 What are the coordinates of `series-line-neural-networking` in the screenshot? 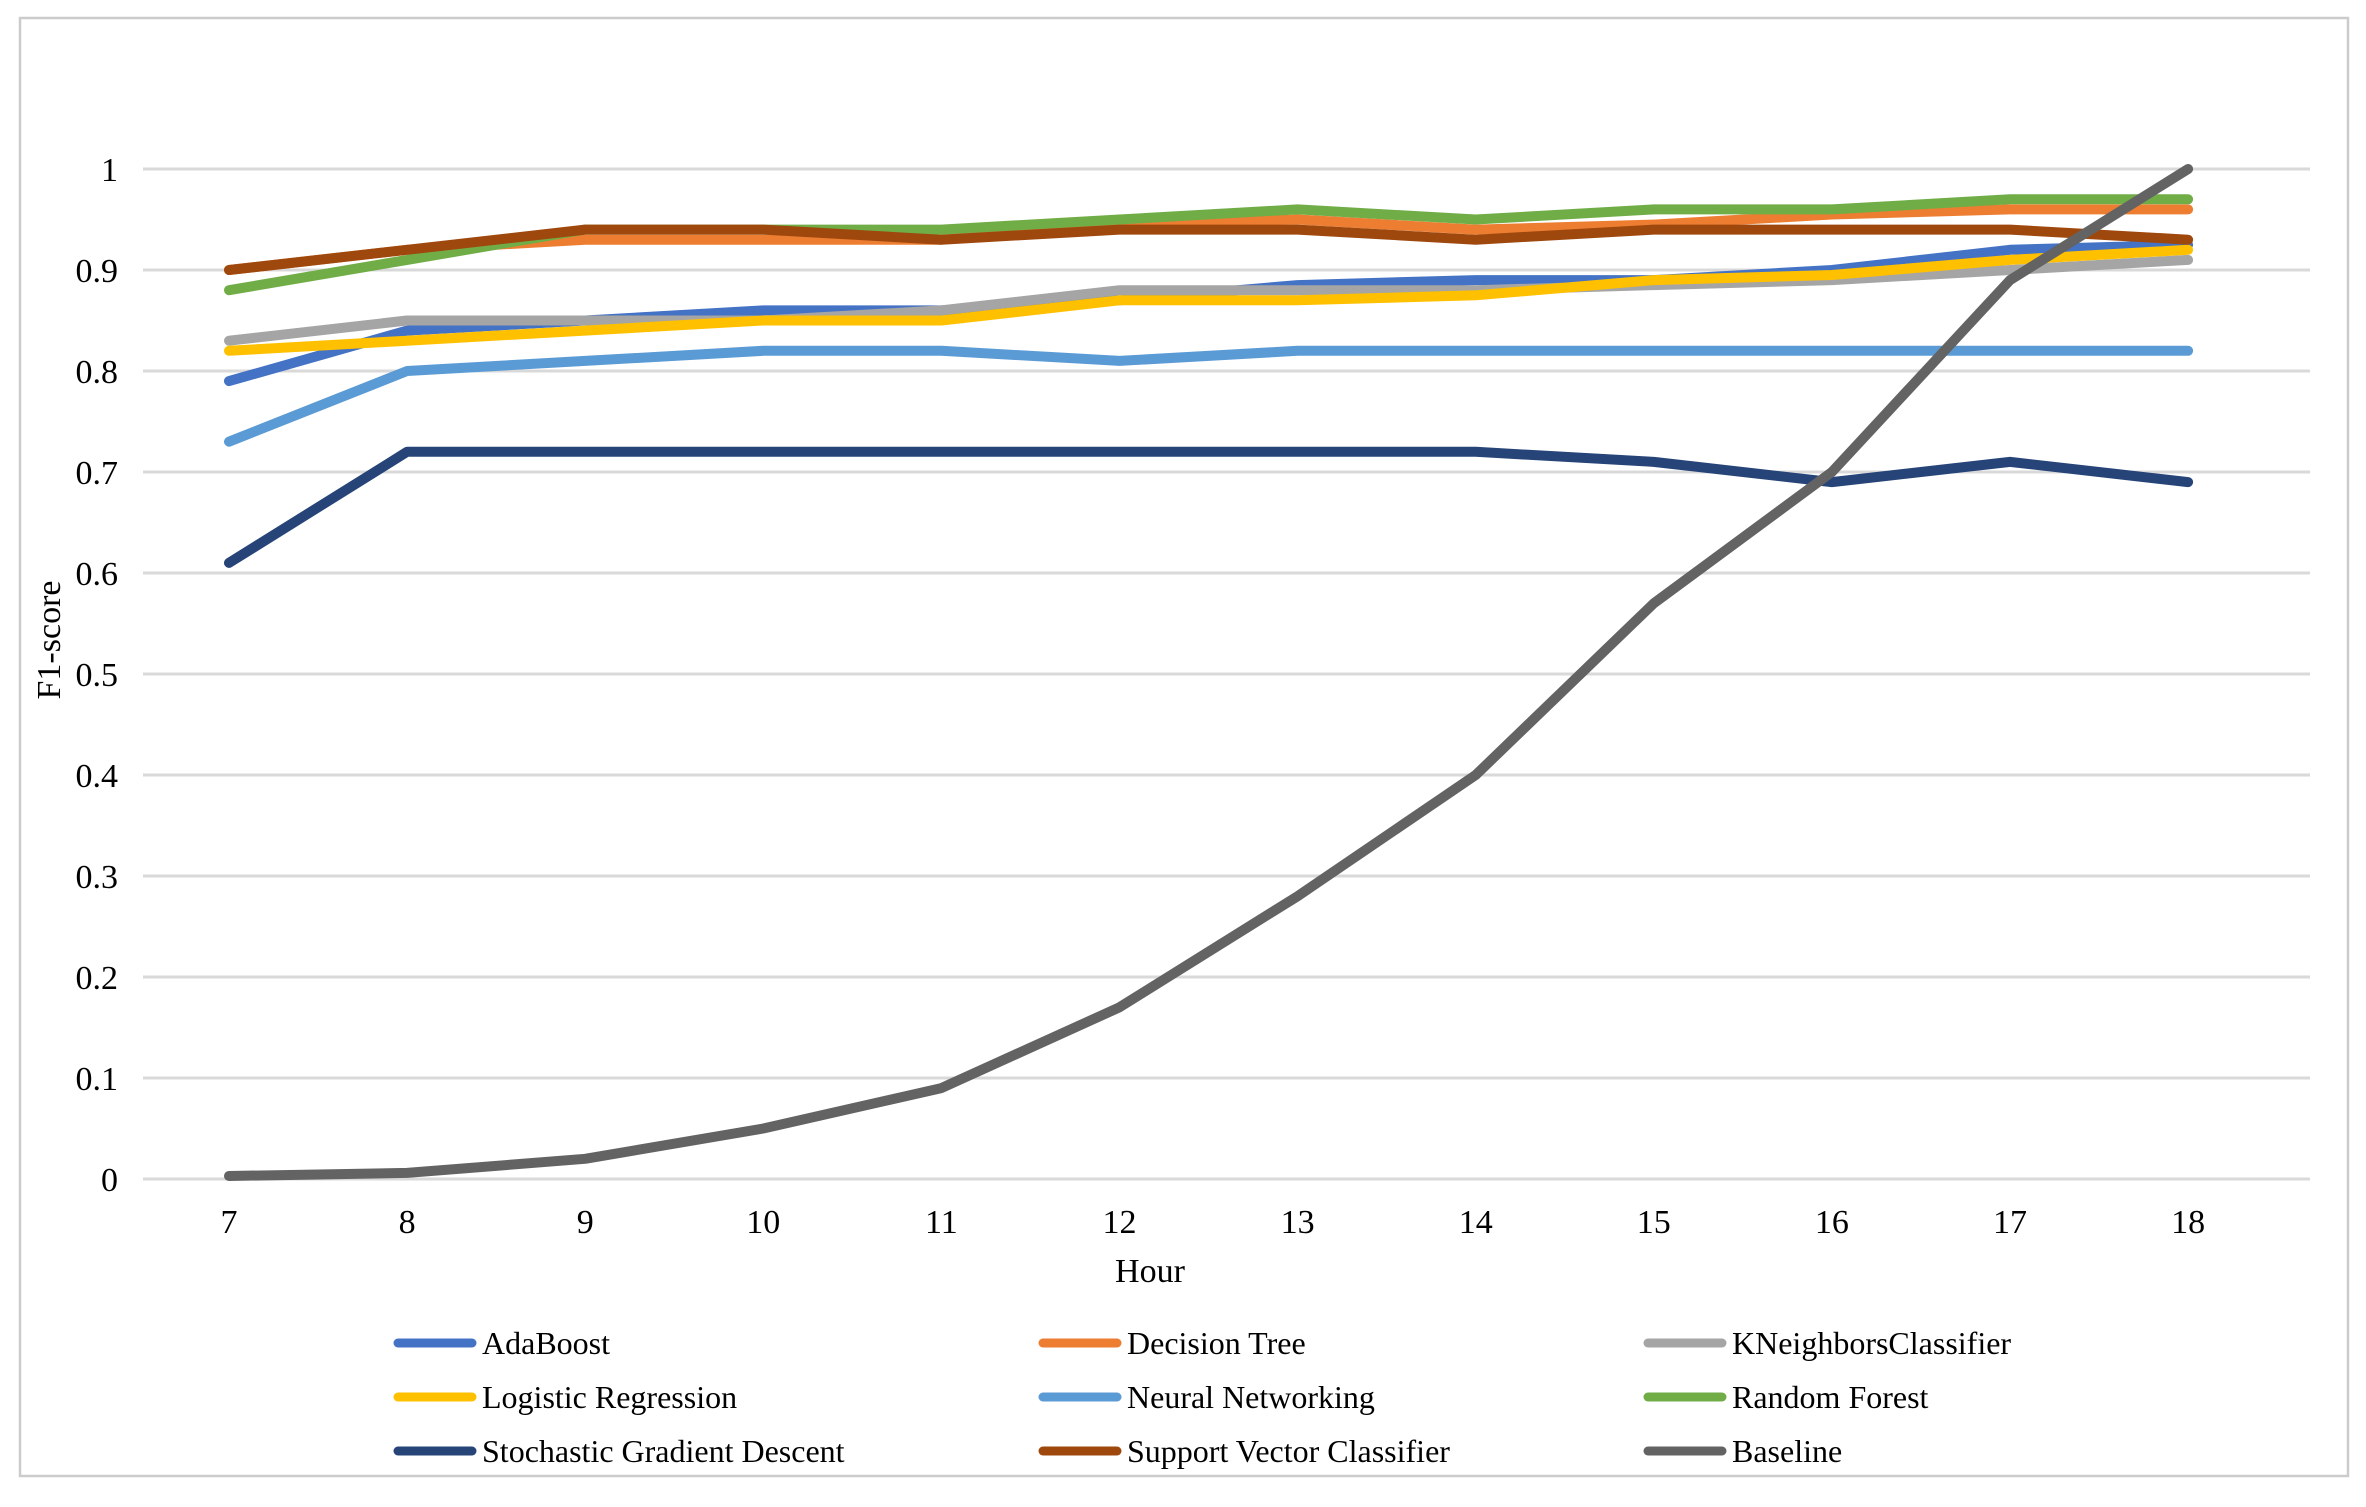 It's located at (1209, 396).